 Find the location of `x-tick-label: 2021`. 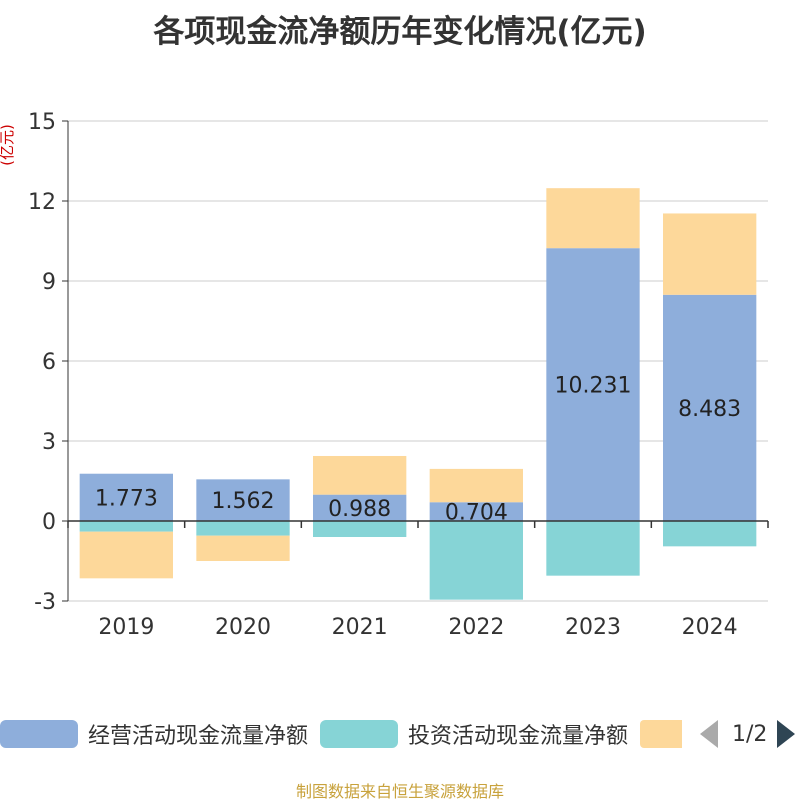

x-tick-label: 2021 is located at coordinates (360, 627).